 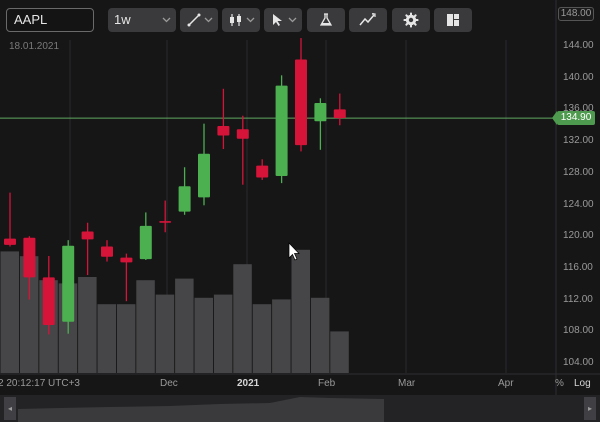 I want to click on time-tick: Feb, so click(x=327, y=383).